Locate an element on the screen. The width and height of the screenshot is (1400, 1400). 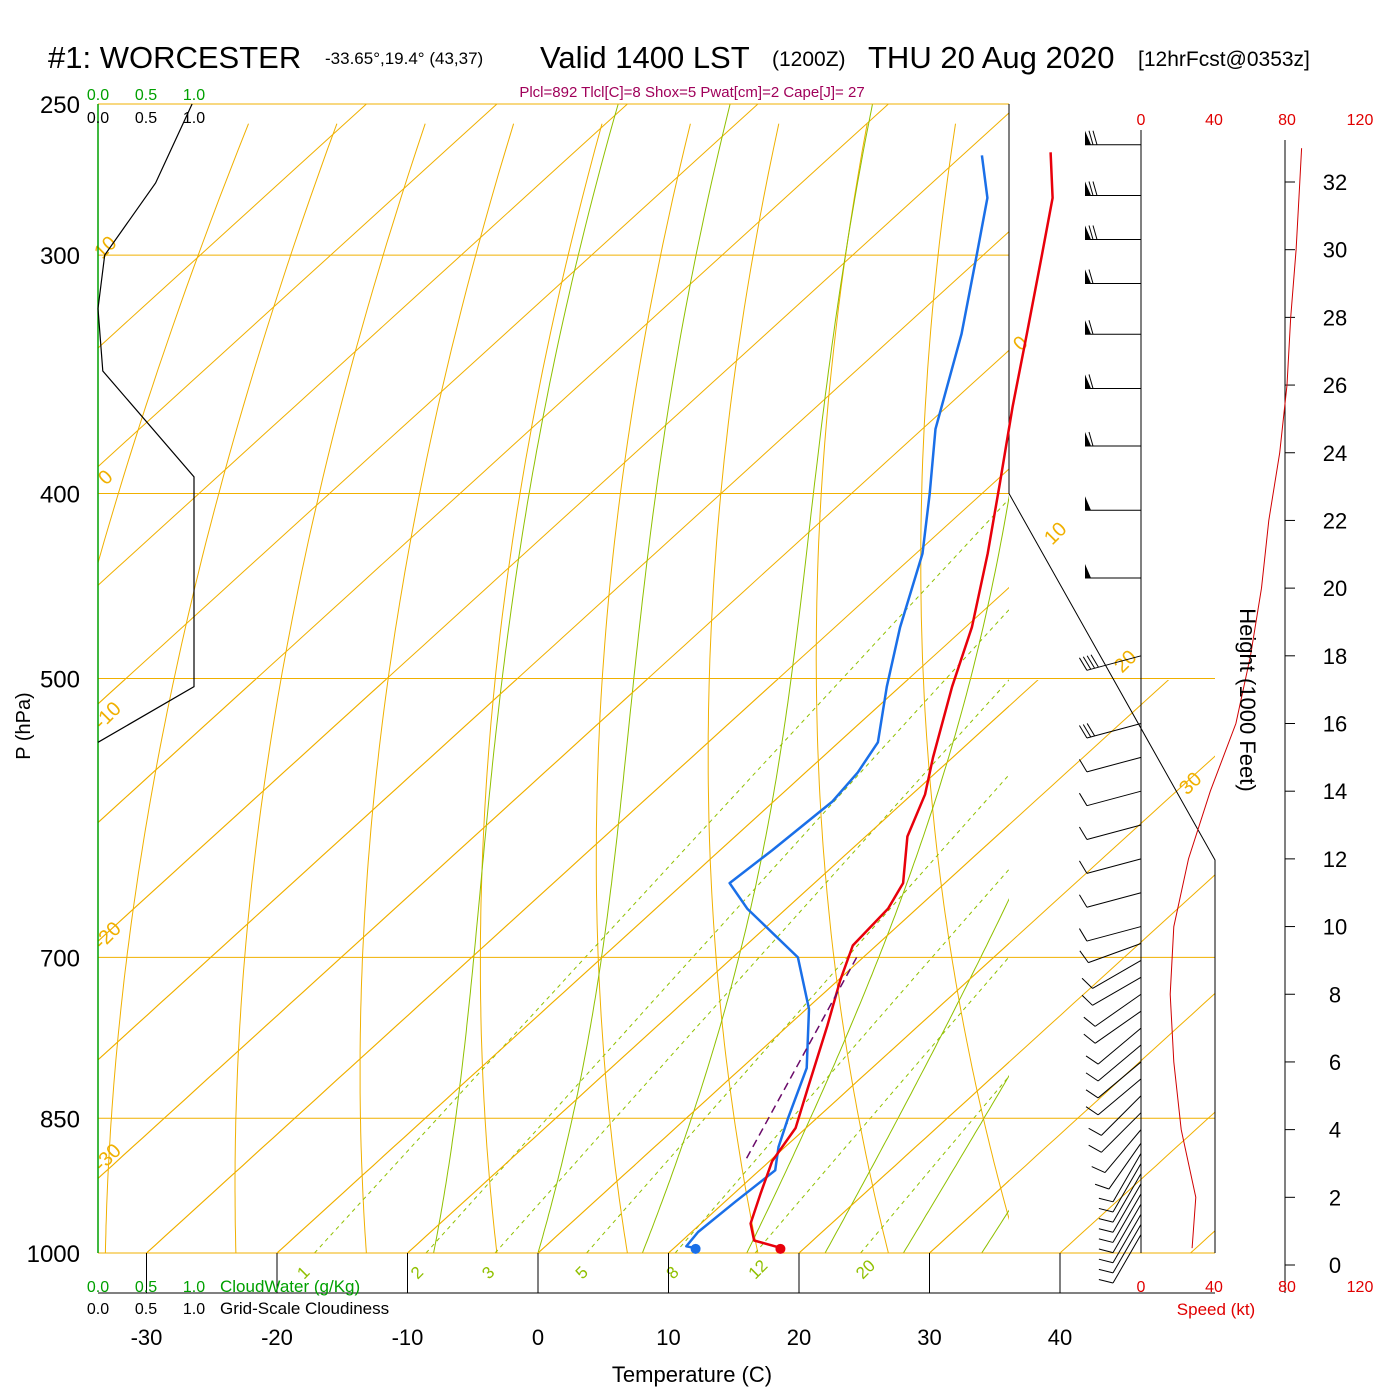
speed-top-tick: 40 is located at coordinates (1214, 120).